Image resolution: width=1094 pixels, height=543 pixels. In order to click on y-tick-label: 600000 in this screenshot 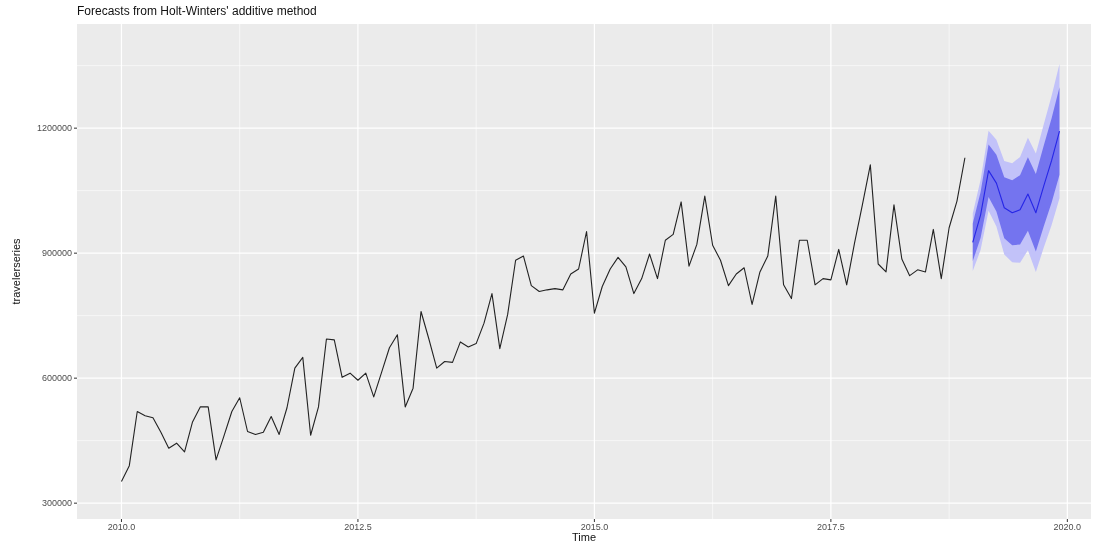, I will do `click(56, 378)`.